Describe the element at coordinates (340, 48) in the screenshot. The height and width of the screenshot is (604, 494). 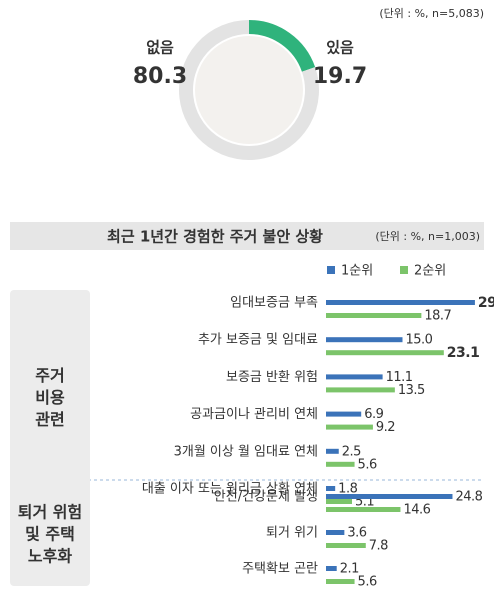
I see `donut-label: 있음` at that location.